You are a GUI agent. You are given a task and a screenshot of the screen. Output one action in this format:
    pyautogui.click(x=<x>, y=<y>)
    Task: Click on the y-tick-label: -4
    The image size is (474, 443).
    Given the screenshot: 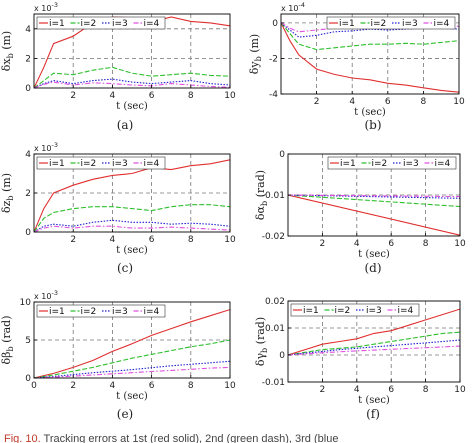 What is the action you would take?
    pyautogui.click(x=273, y=95)
    